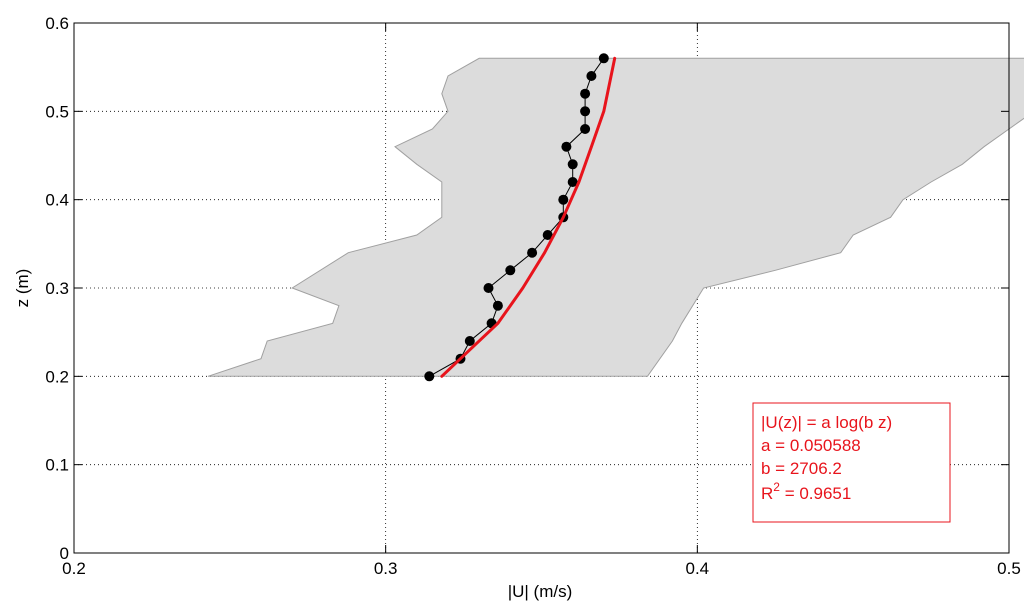  Describe the element at coordinates (698, 568) in the screenshot. I see `x-tick-label: 0.4` at that location.